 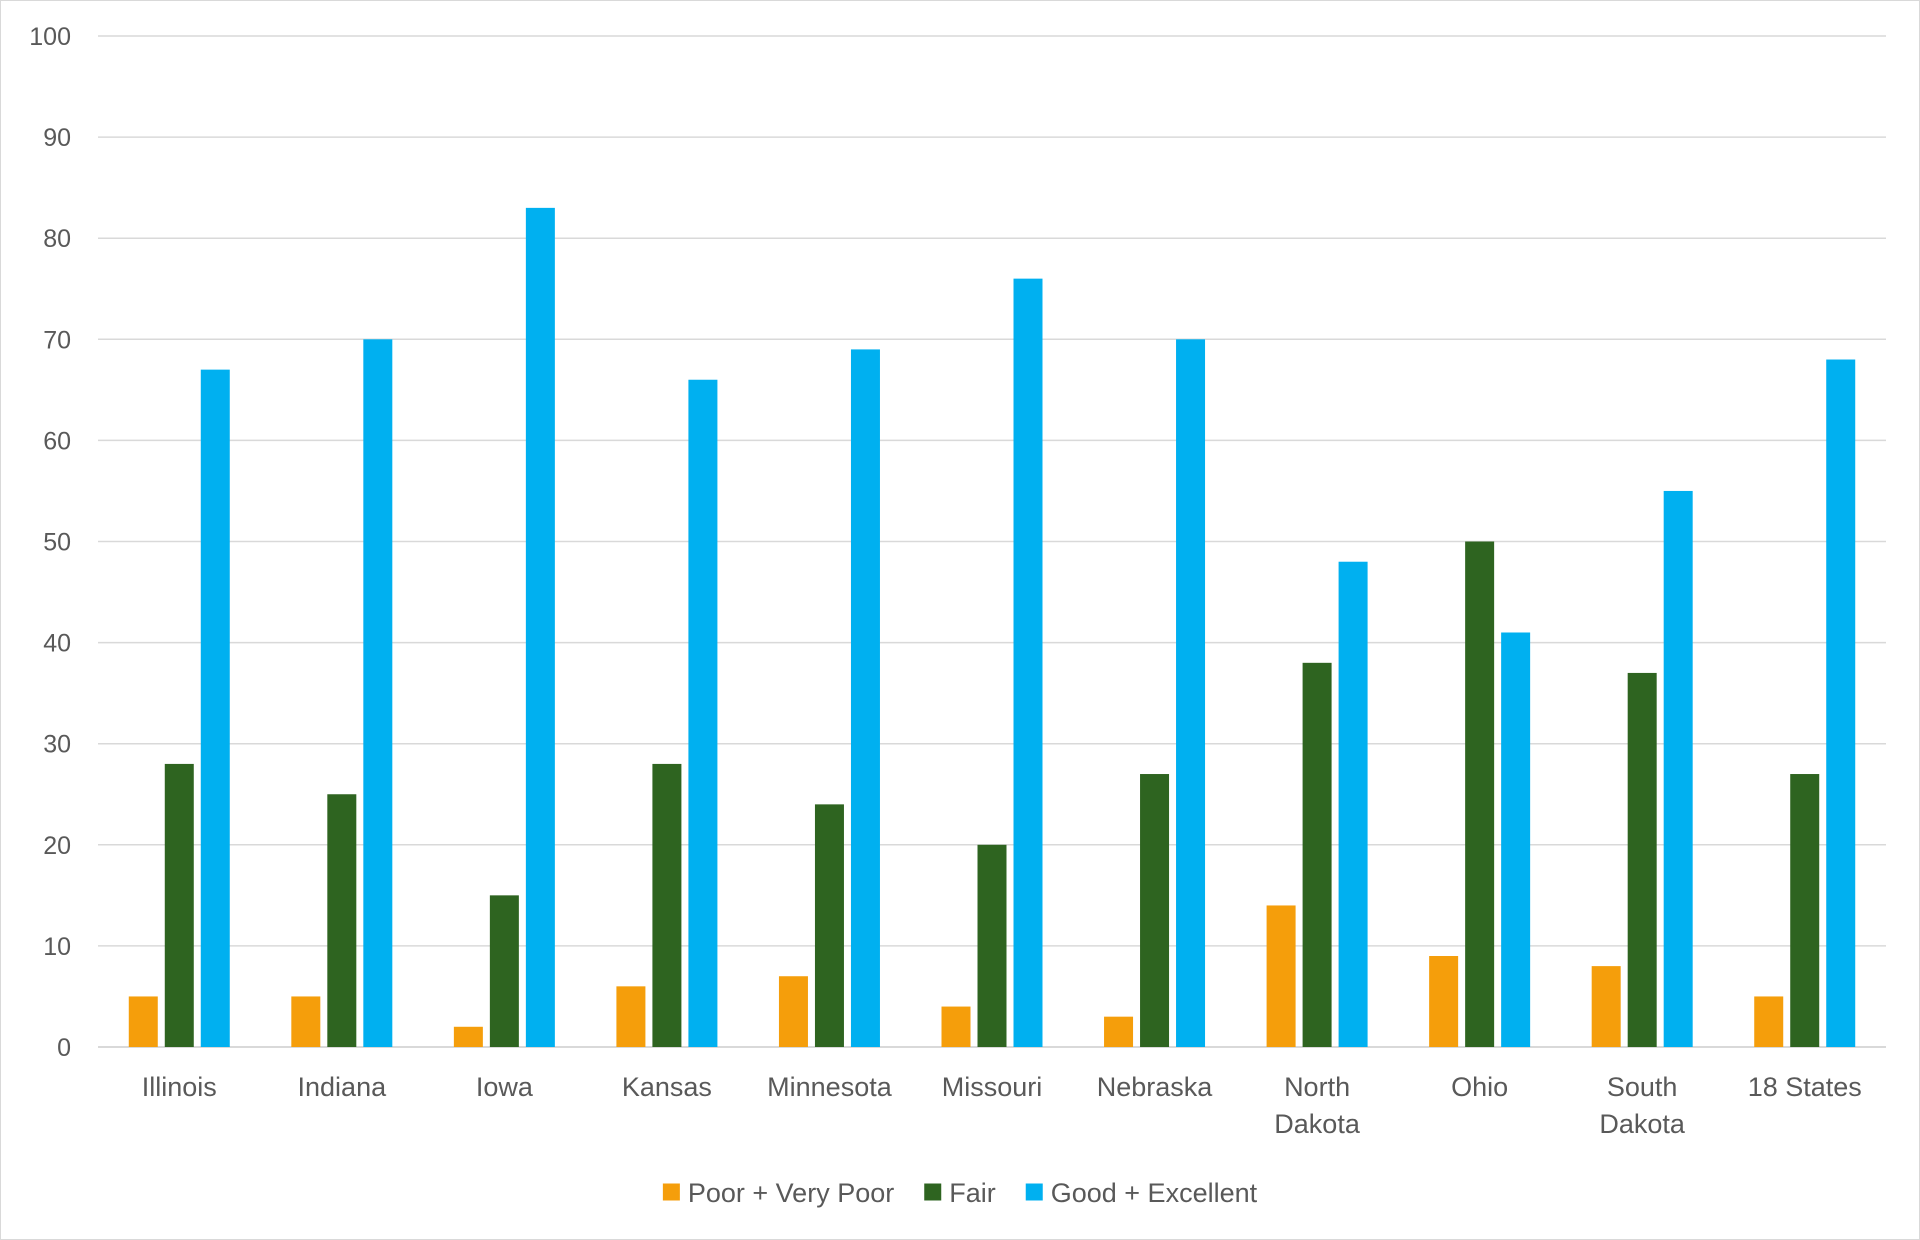 What do you see at coordinates (215, 708) in the screenshot?
I see `bar-illinois-good-excellent` at bounding box center [215, 708].